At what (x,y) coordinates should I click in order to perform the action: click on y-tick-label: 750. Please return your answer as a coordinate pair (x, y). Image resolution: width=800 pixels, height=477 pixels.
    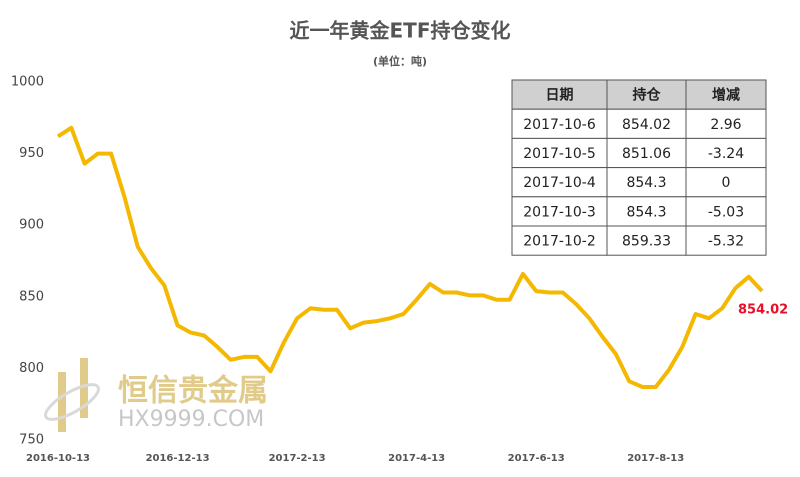
    Looking at the image, I should click on (31, 440).